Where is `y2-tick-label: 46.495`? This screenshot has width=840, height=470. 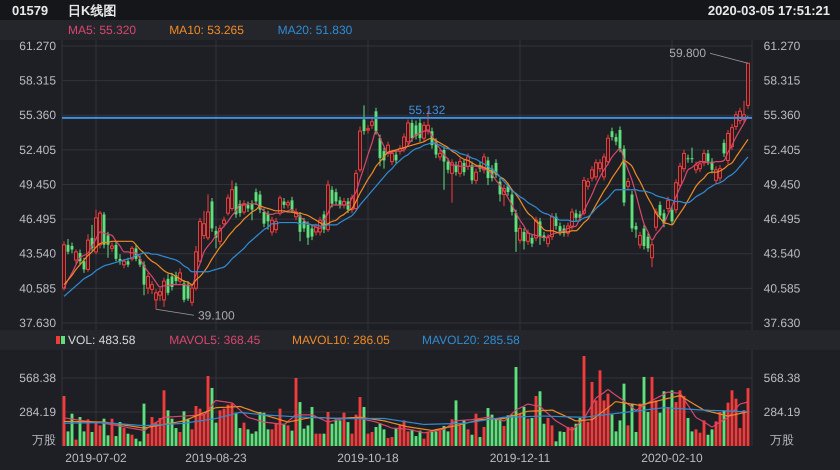 y2-tick-label: 46.495 is located at coordinates (782, 219).